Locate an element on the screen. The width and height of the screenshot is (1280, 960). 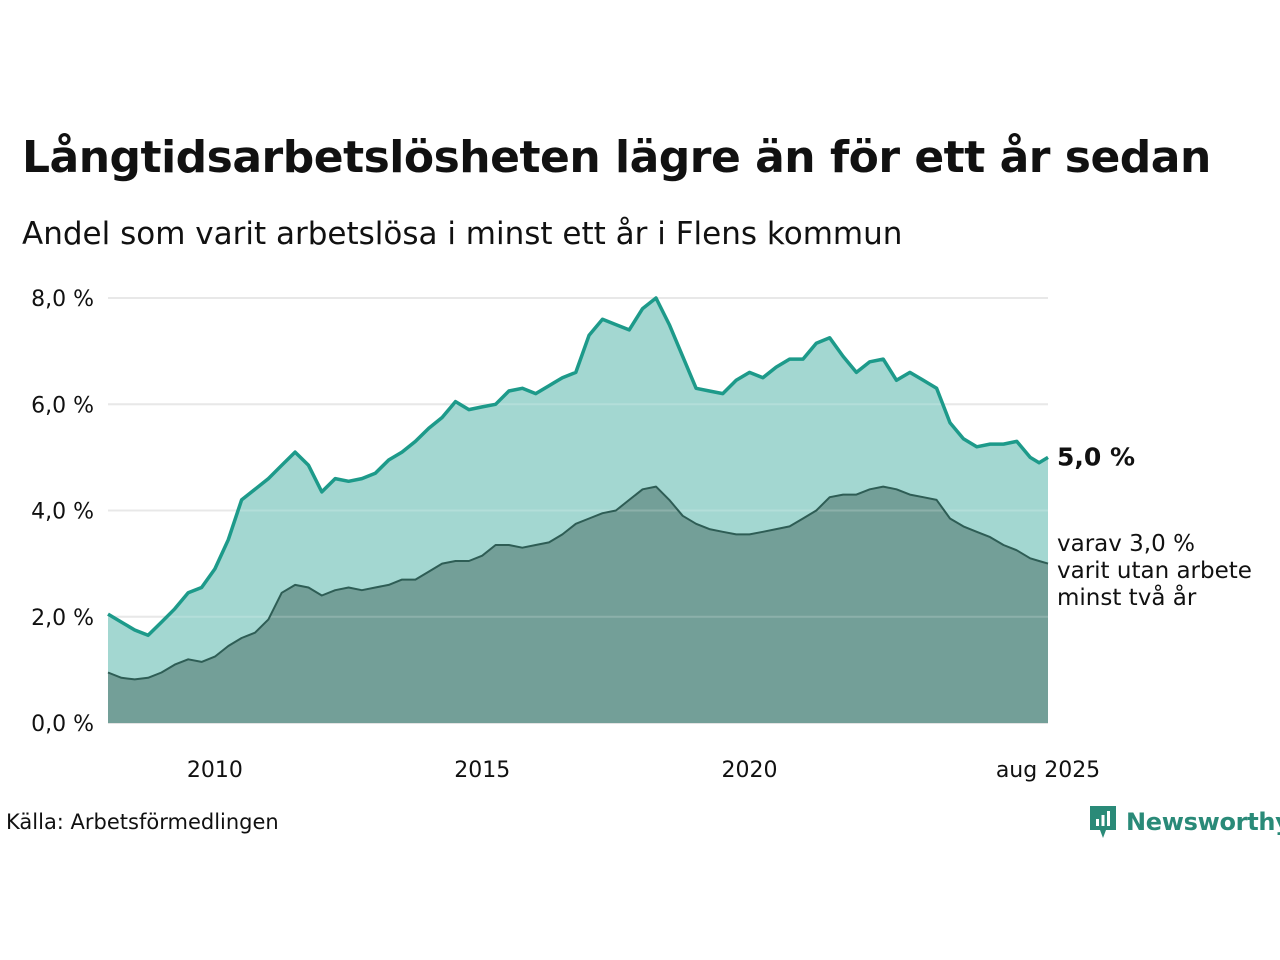
x-tick-label: 2020 is located at coordinates (750, 770).